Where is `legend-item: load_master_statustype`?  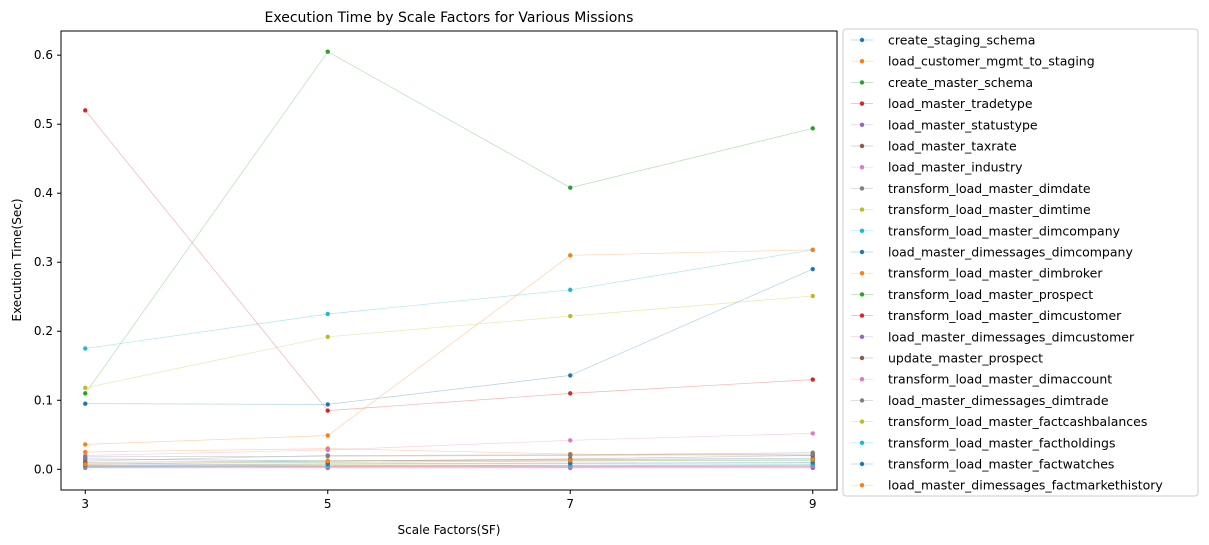 legend-item: load_master_statustype is located at coordinates (944, 124).